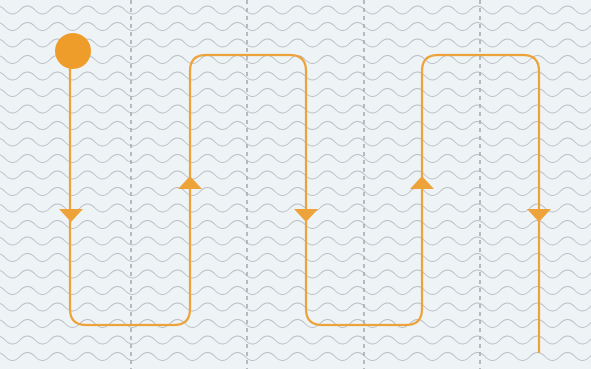 The height and width of the screenshot is (369, 591). Describe the element at coordinates (73, 51) in the screenshot. I see `start-marker-circle` at that location.